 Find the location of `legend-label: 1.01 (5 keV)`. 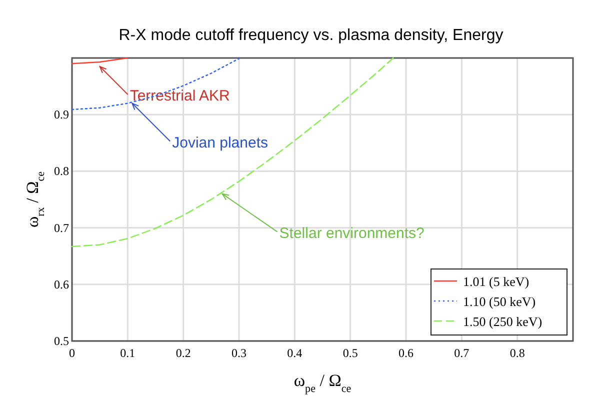

legend-label: 1.01 (5 keV) is located at coordinates (496, 281).